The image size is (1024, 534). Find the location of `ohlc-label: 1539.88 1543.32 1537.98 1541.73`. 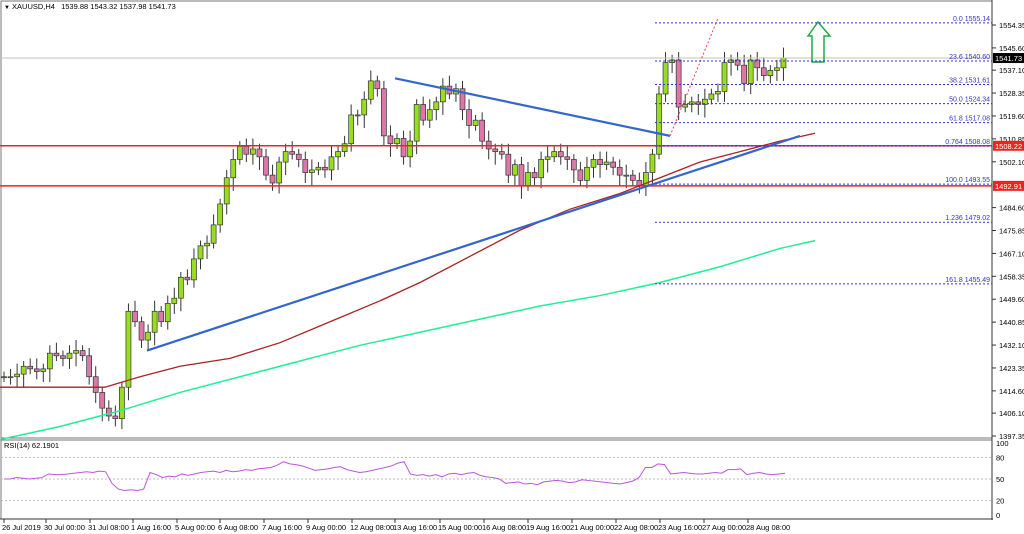

ohlc-label: 1539.88 1543.32 1537.98 1541.73 is located at coordinates (118, 6).